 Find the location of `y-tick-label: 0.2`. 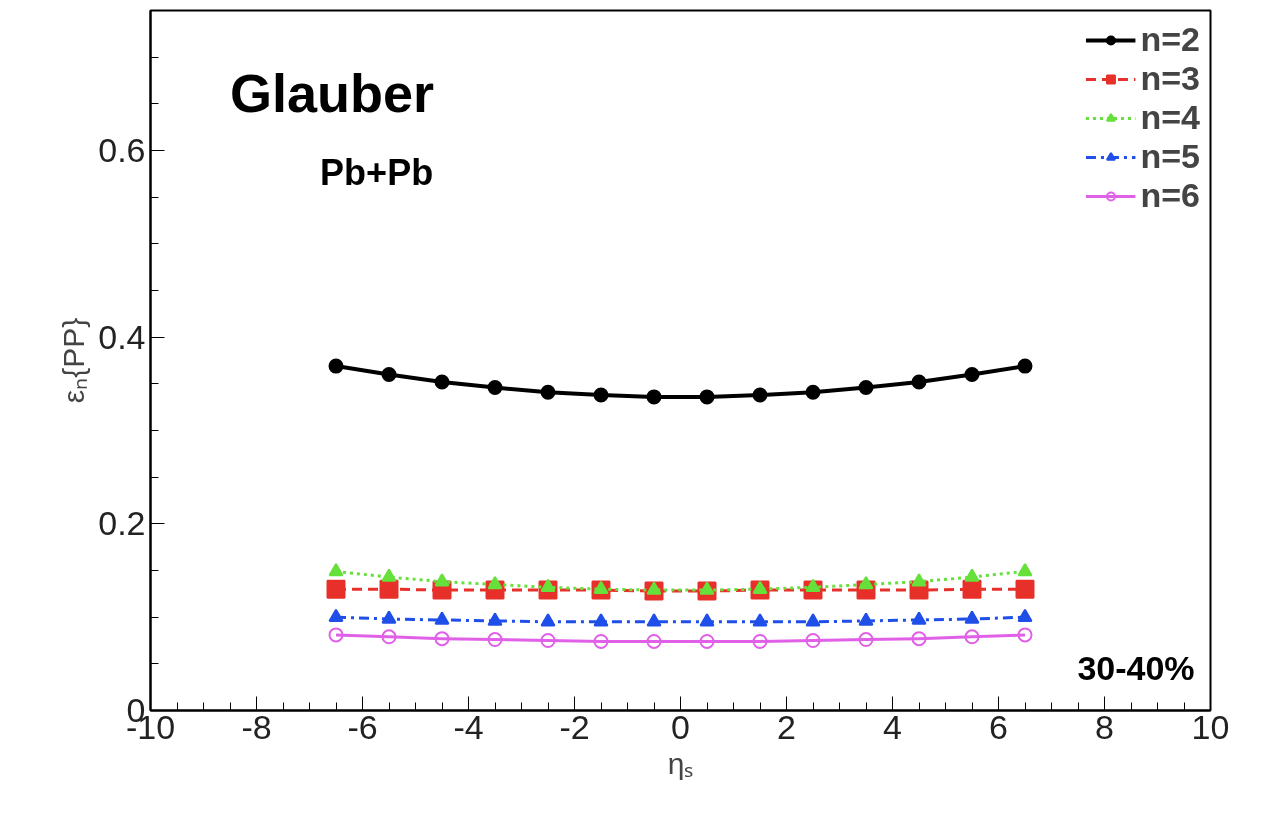

y-tick-label: 0.2 is located at coordinates (122, 523).